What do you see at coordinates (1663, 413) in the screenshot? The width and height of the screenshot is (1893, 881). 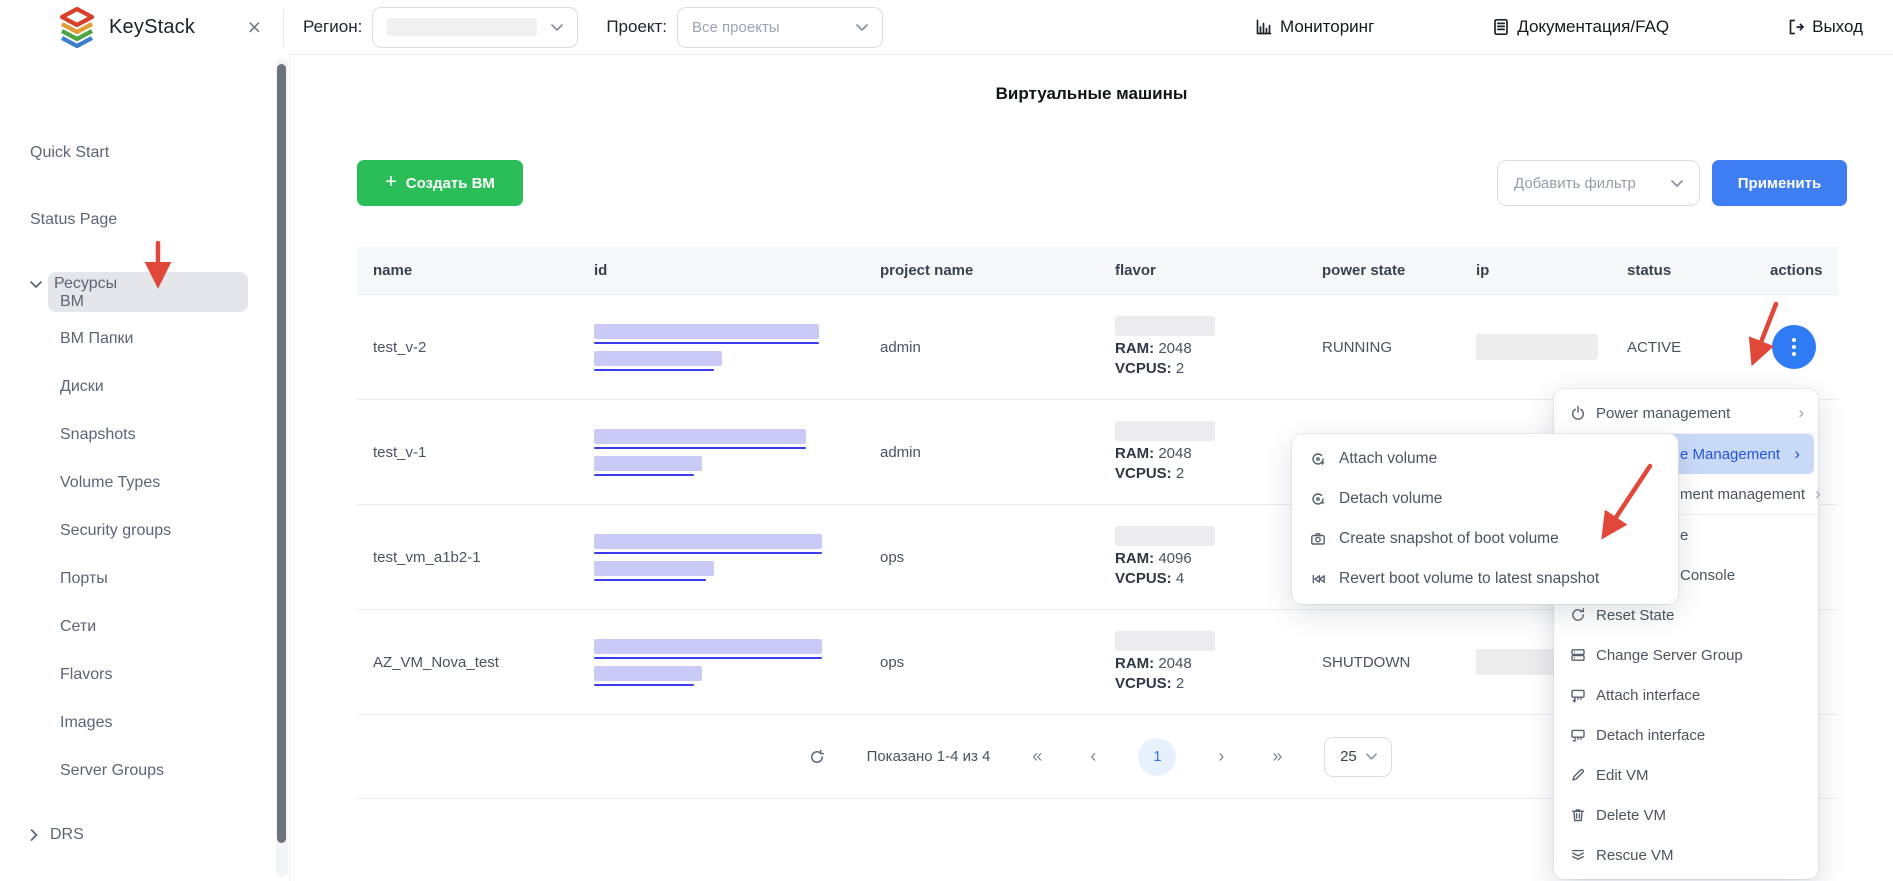 I see `menu-item-label: Power management` at bounding box center [1663, 413].